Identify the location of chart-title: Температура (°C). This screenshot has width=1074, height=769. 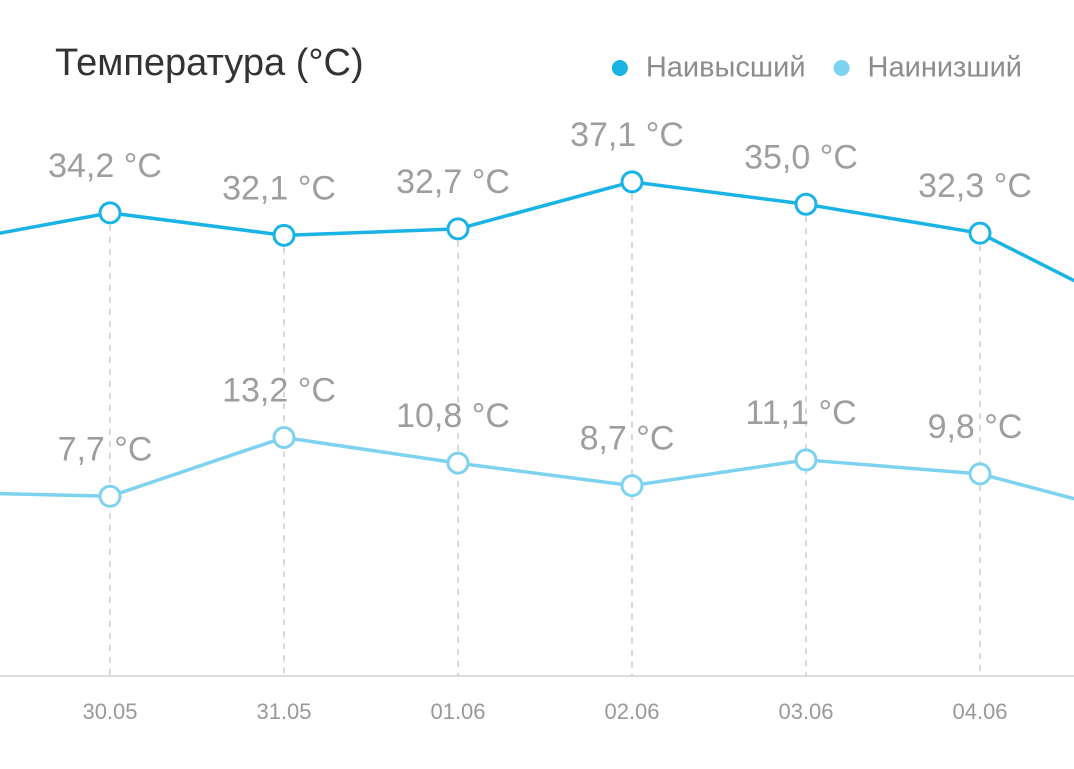
(209, 63).